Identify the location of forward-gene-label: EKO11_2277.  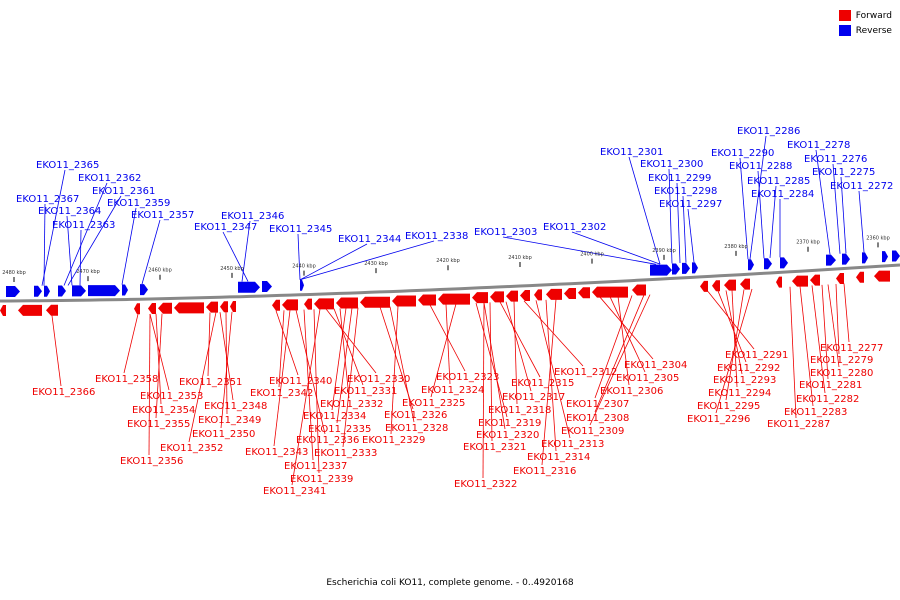
(851, 348).